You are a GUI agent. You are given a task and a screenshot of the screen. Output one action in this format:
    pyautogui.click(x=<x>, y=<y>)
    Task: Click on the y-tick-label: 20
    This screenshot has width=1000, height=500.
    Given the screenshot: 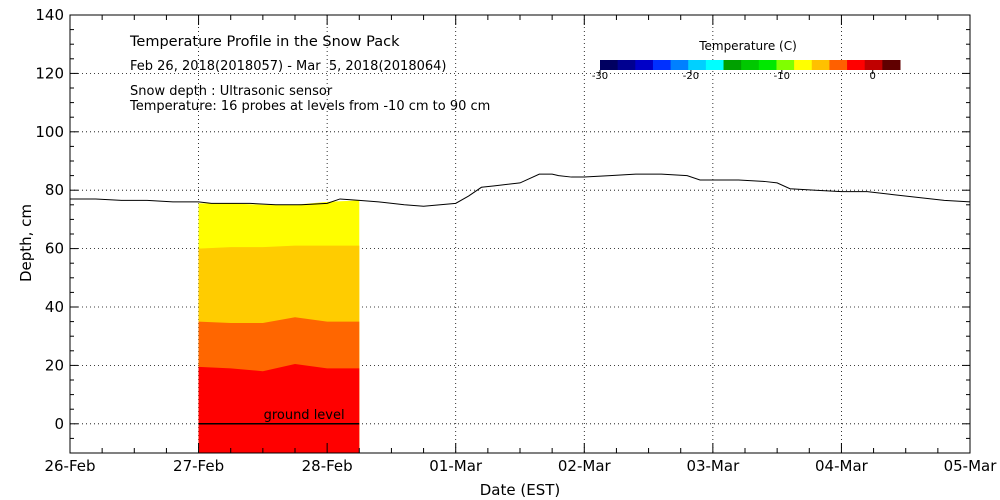 What is the action you would take?
    pyautogui.click(x=54, y=365)
    